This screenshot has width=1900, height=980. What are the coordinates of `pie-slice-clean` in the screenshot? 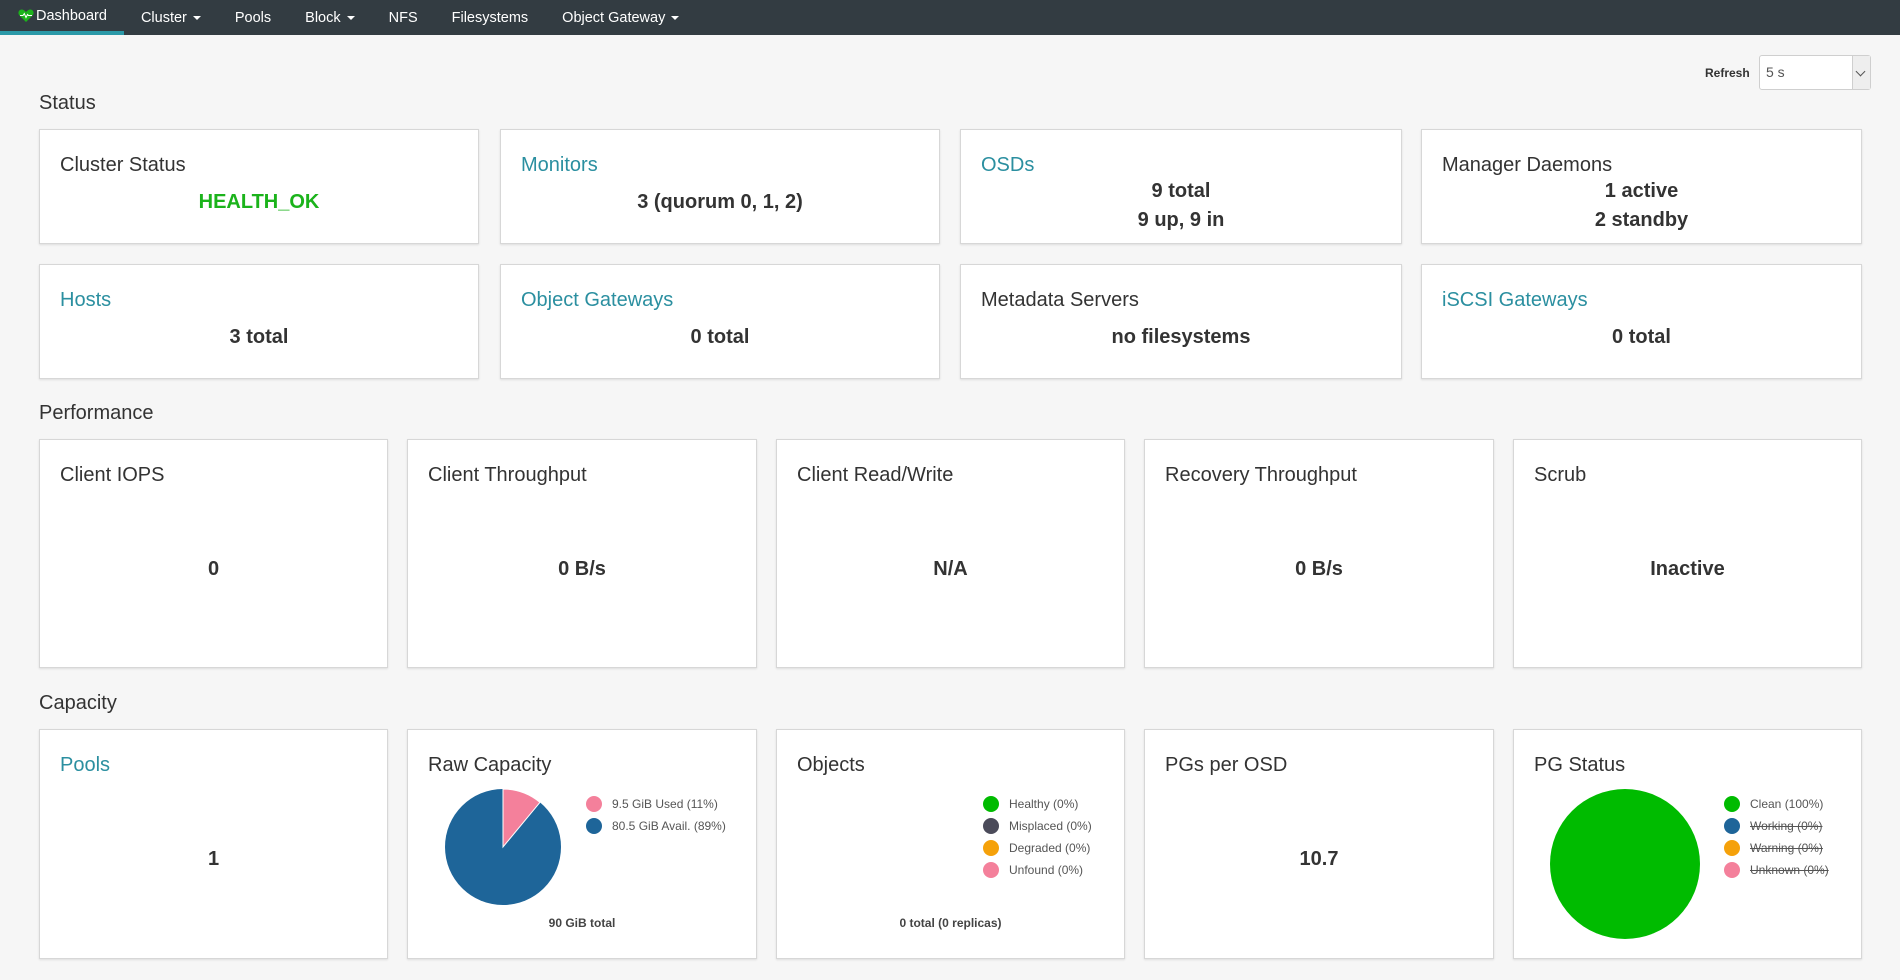 It's located at (1625, 864).